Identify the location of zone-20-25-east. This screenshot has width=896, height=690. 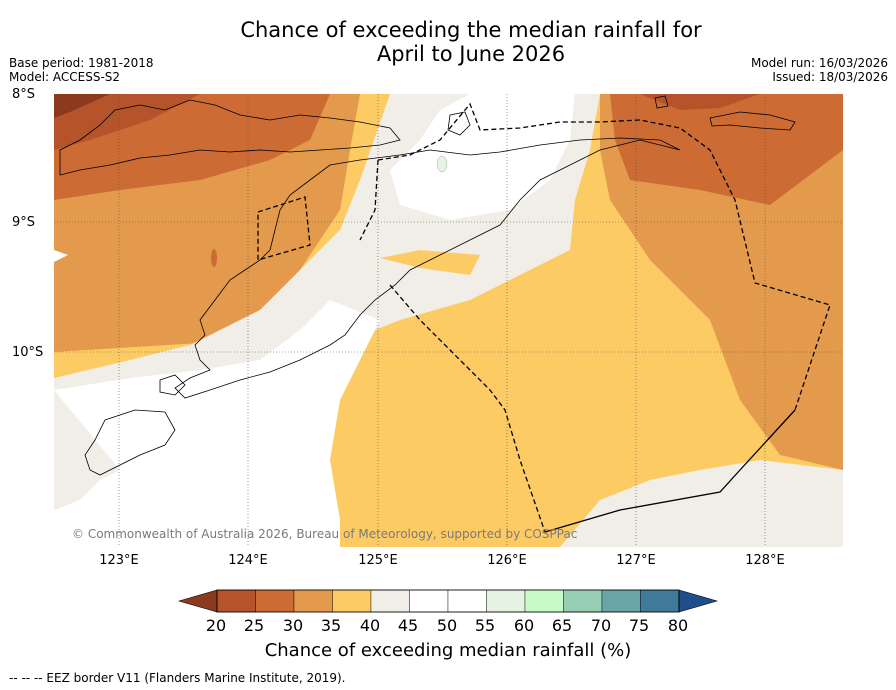
(700, 102).